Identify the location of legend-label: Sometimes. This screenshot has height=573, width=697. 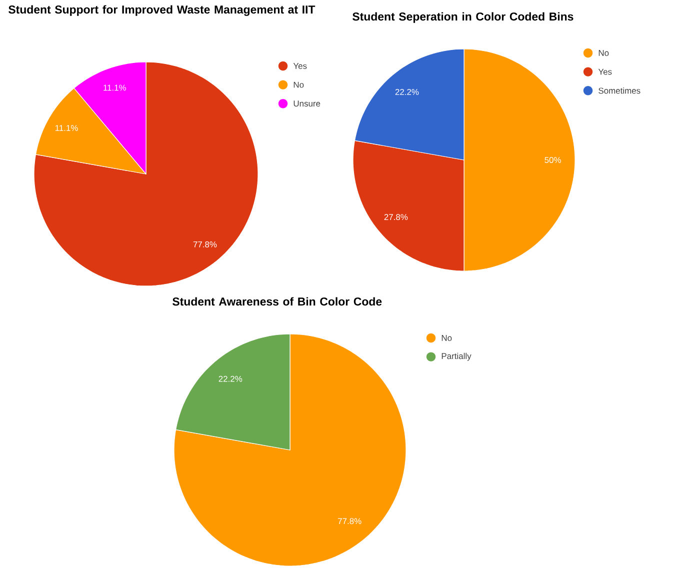
(619, 90).